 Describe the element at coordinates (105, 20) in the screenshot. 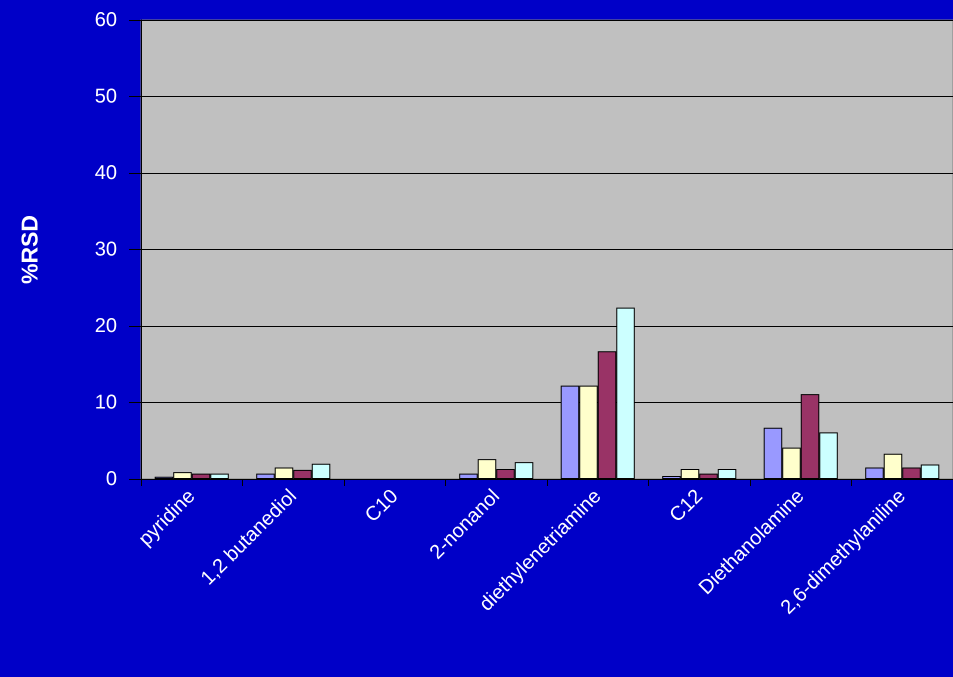

I see `y-tick-label: 60` at that location.